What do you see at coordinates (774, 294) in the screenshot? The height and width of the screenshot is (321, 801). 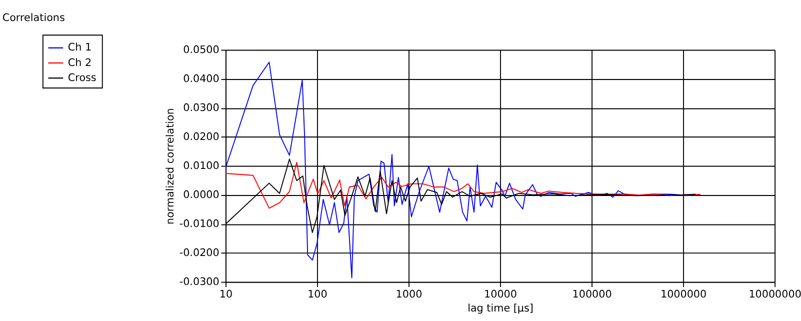 I see `x-tick-label: 10000000` at bounding box center [774, 294].